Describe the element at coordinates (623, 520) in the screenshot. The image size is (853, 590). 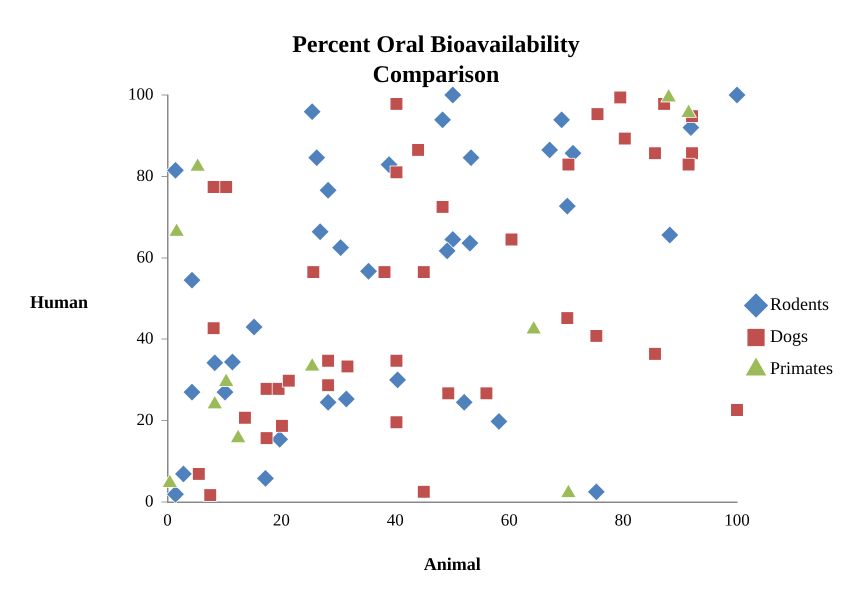
I see `x-tick-label: 80` at that location.